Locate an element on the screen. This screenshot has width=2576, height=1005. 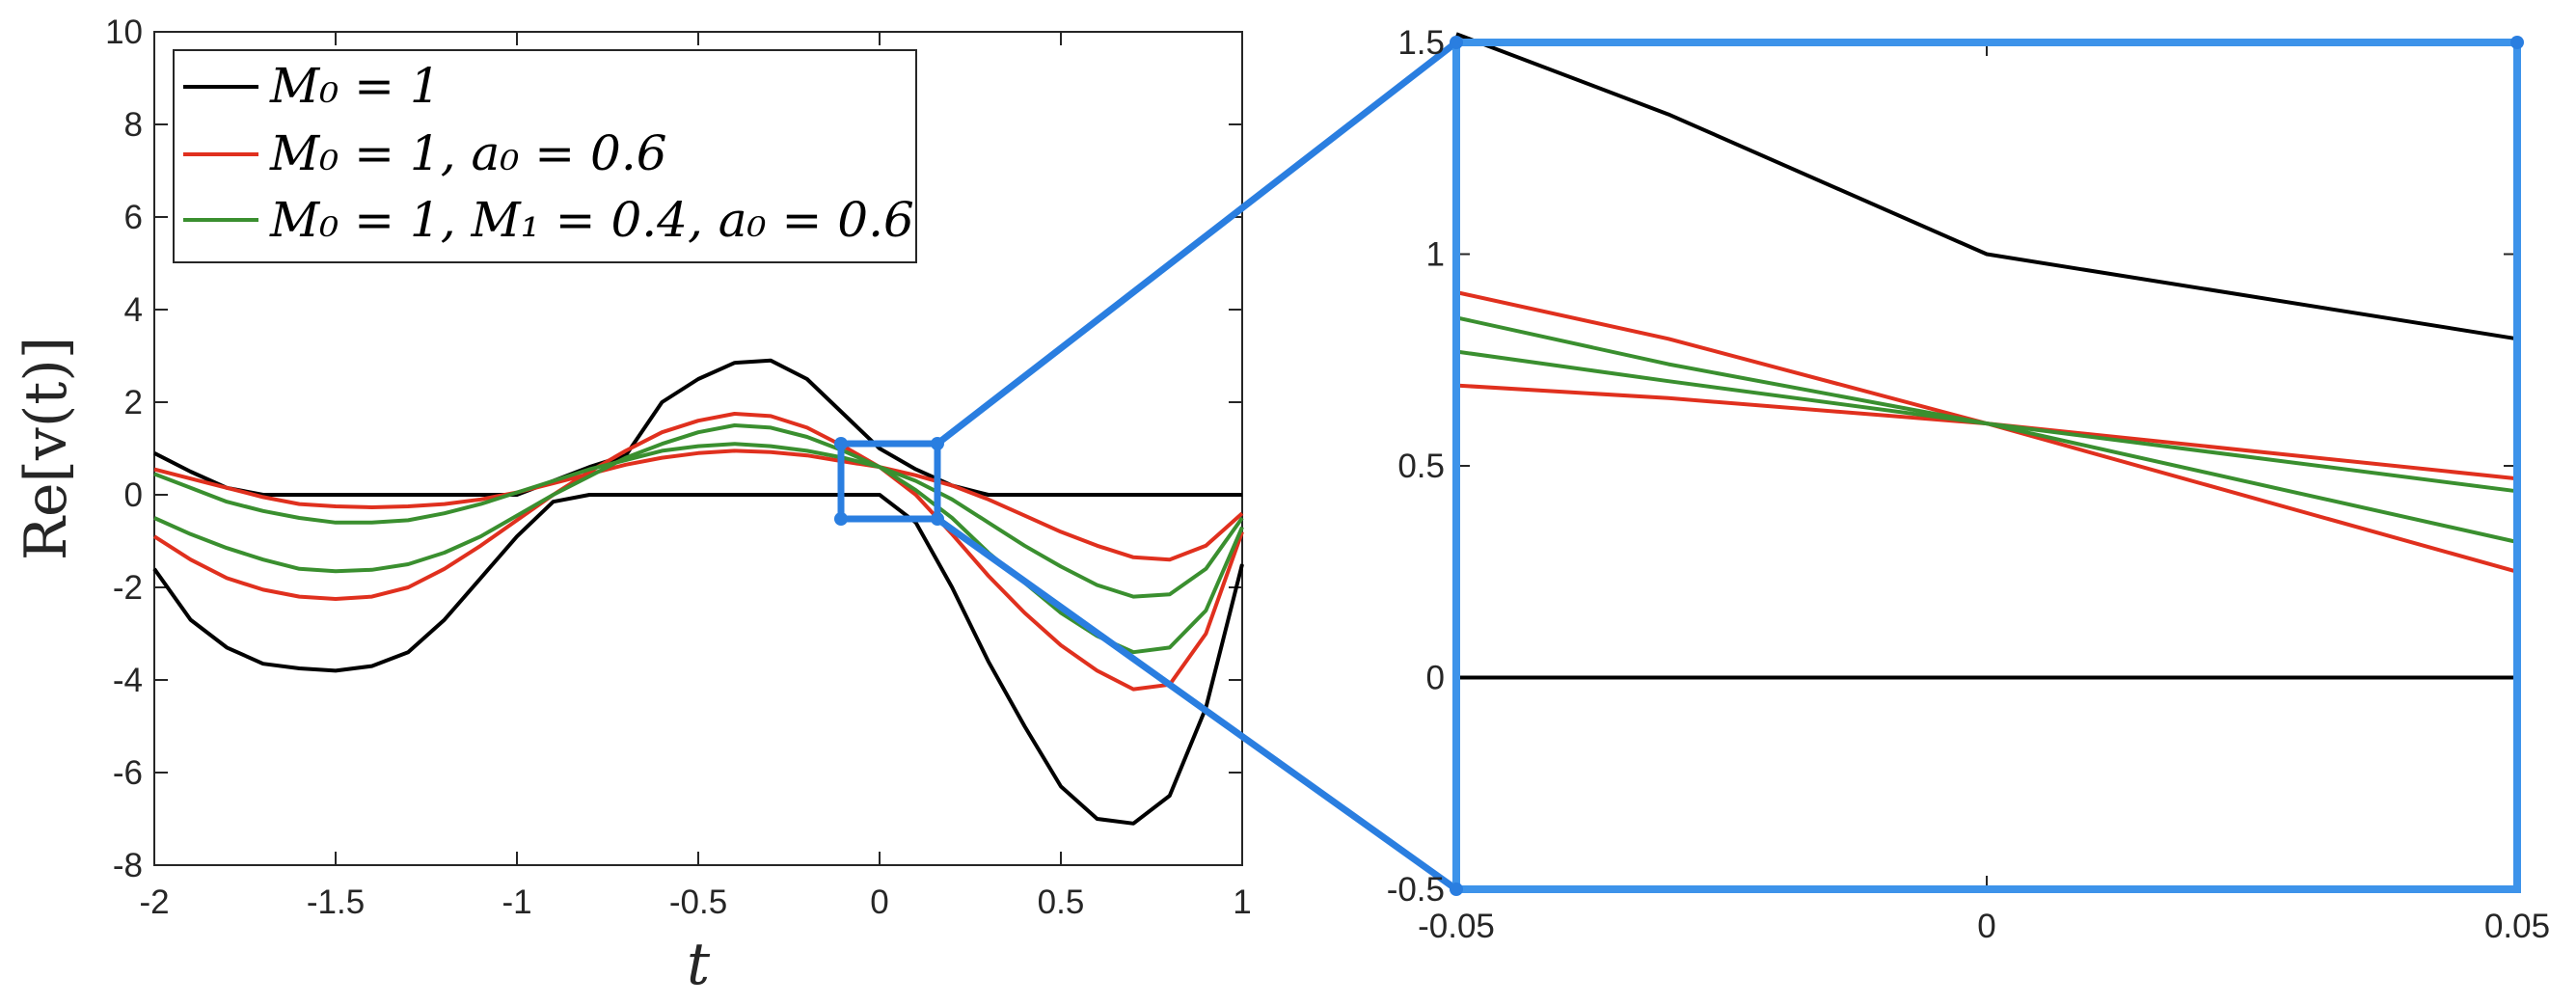
zoom-x-tick-label: 0.05 is located at coordinates (2517, 926).